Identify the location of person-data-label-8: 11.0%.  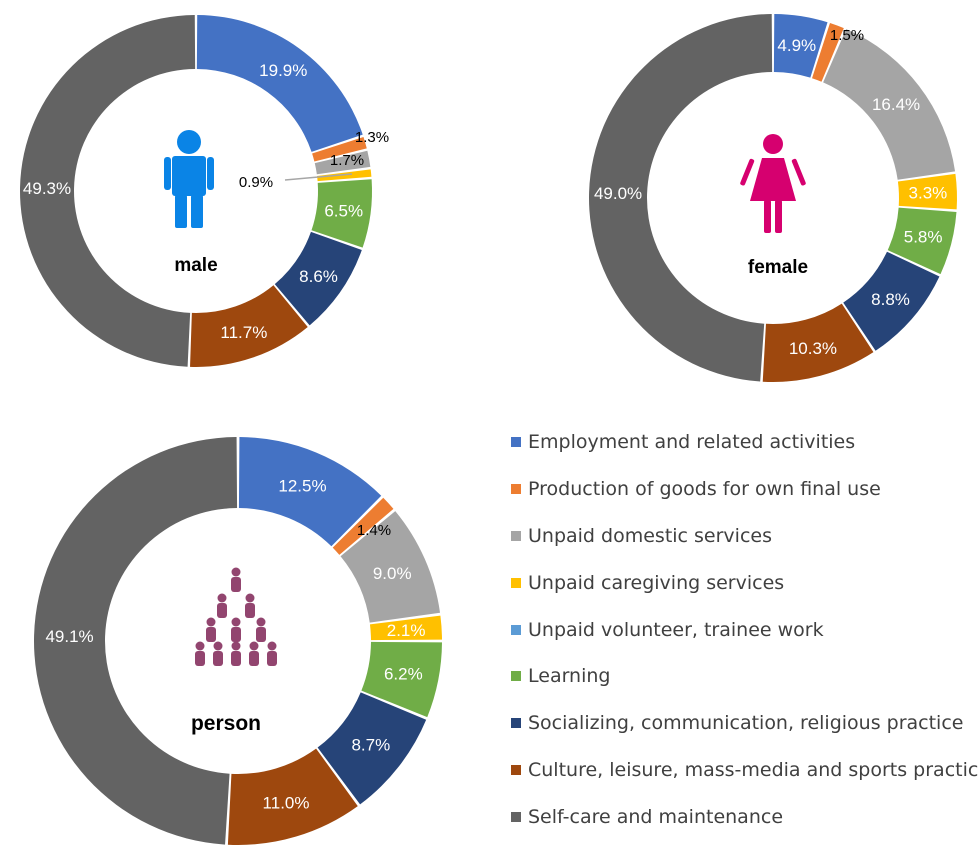
(286, 803).